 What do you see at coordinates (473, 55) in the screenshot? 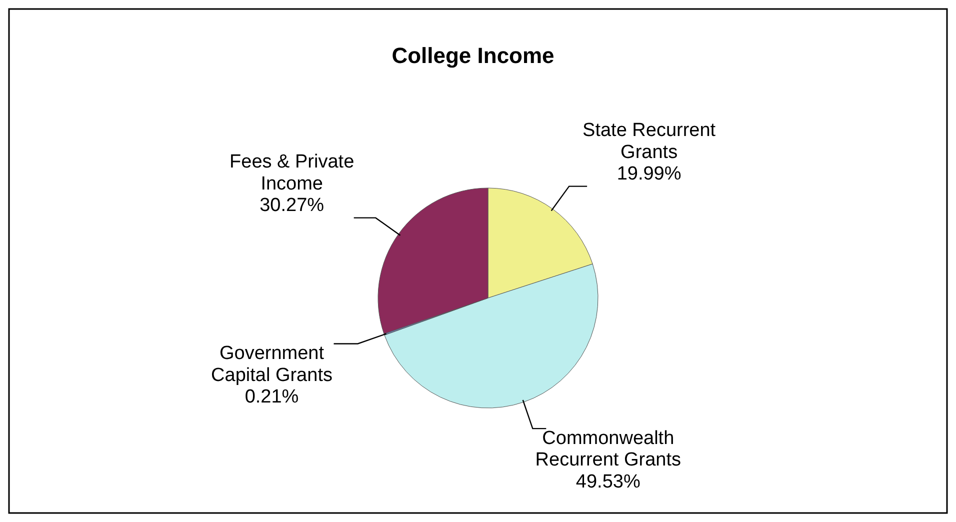
I see `chart-title: College Income` at bounding box center [473, 55].